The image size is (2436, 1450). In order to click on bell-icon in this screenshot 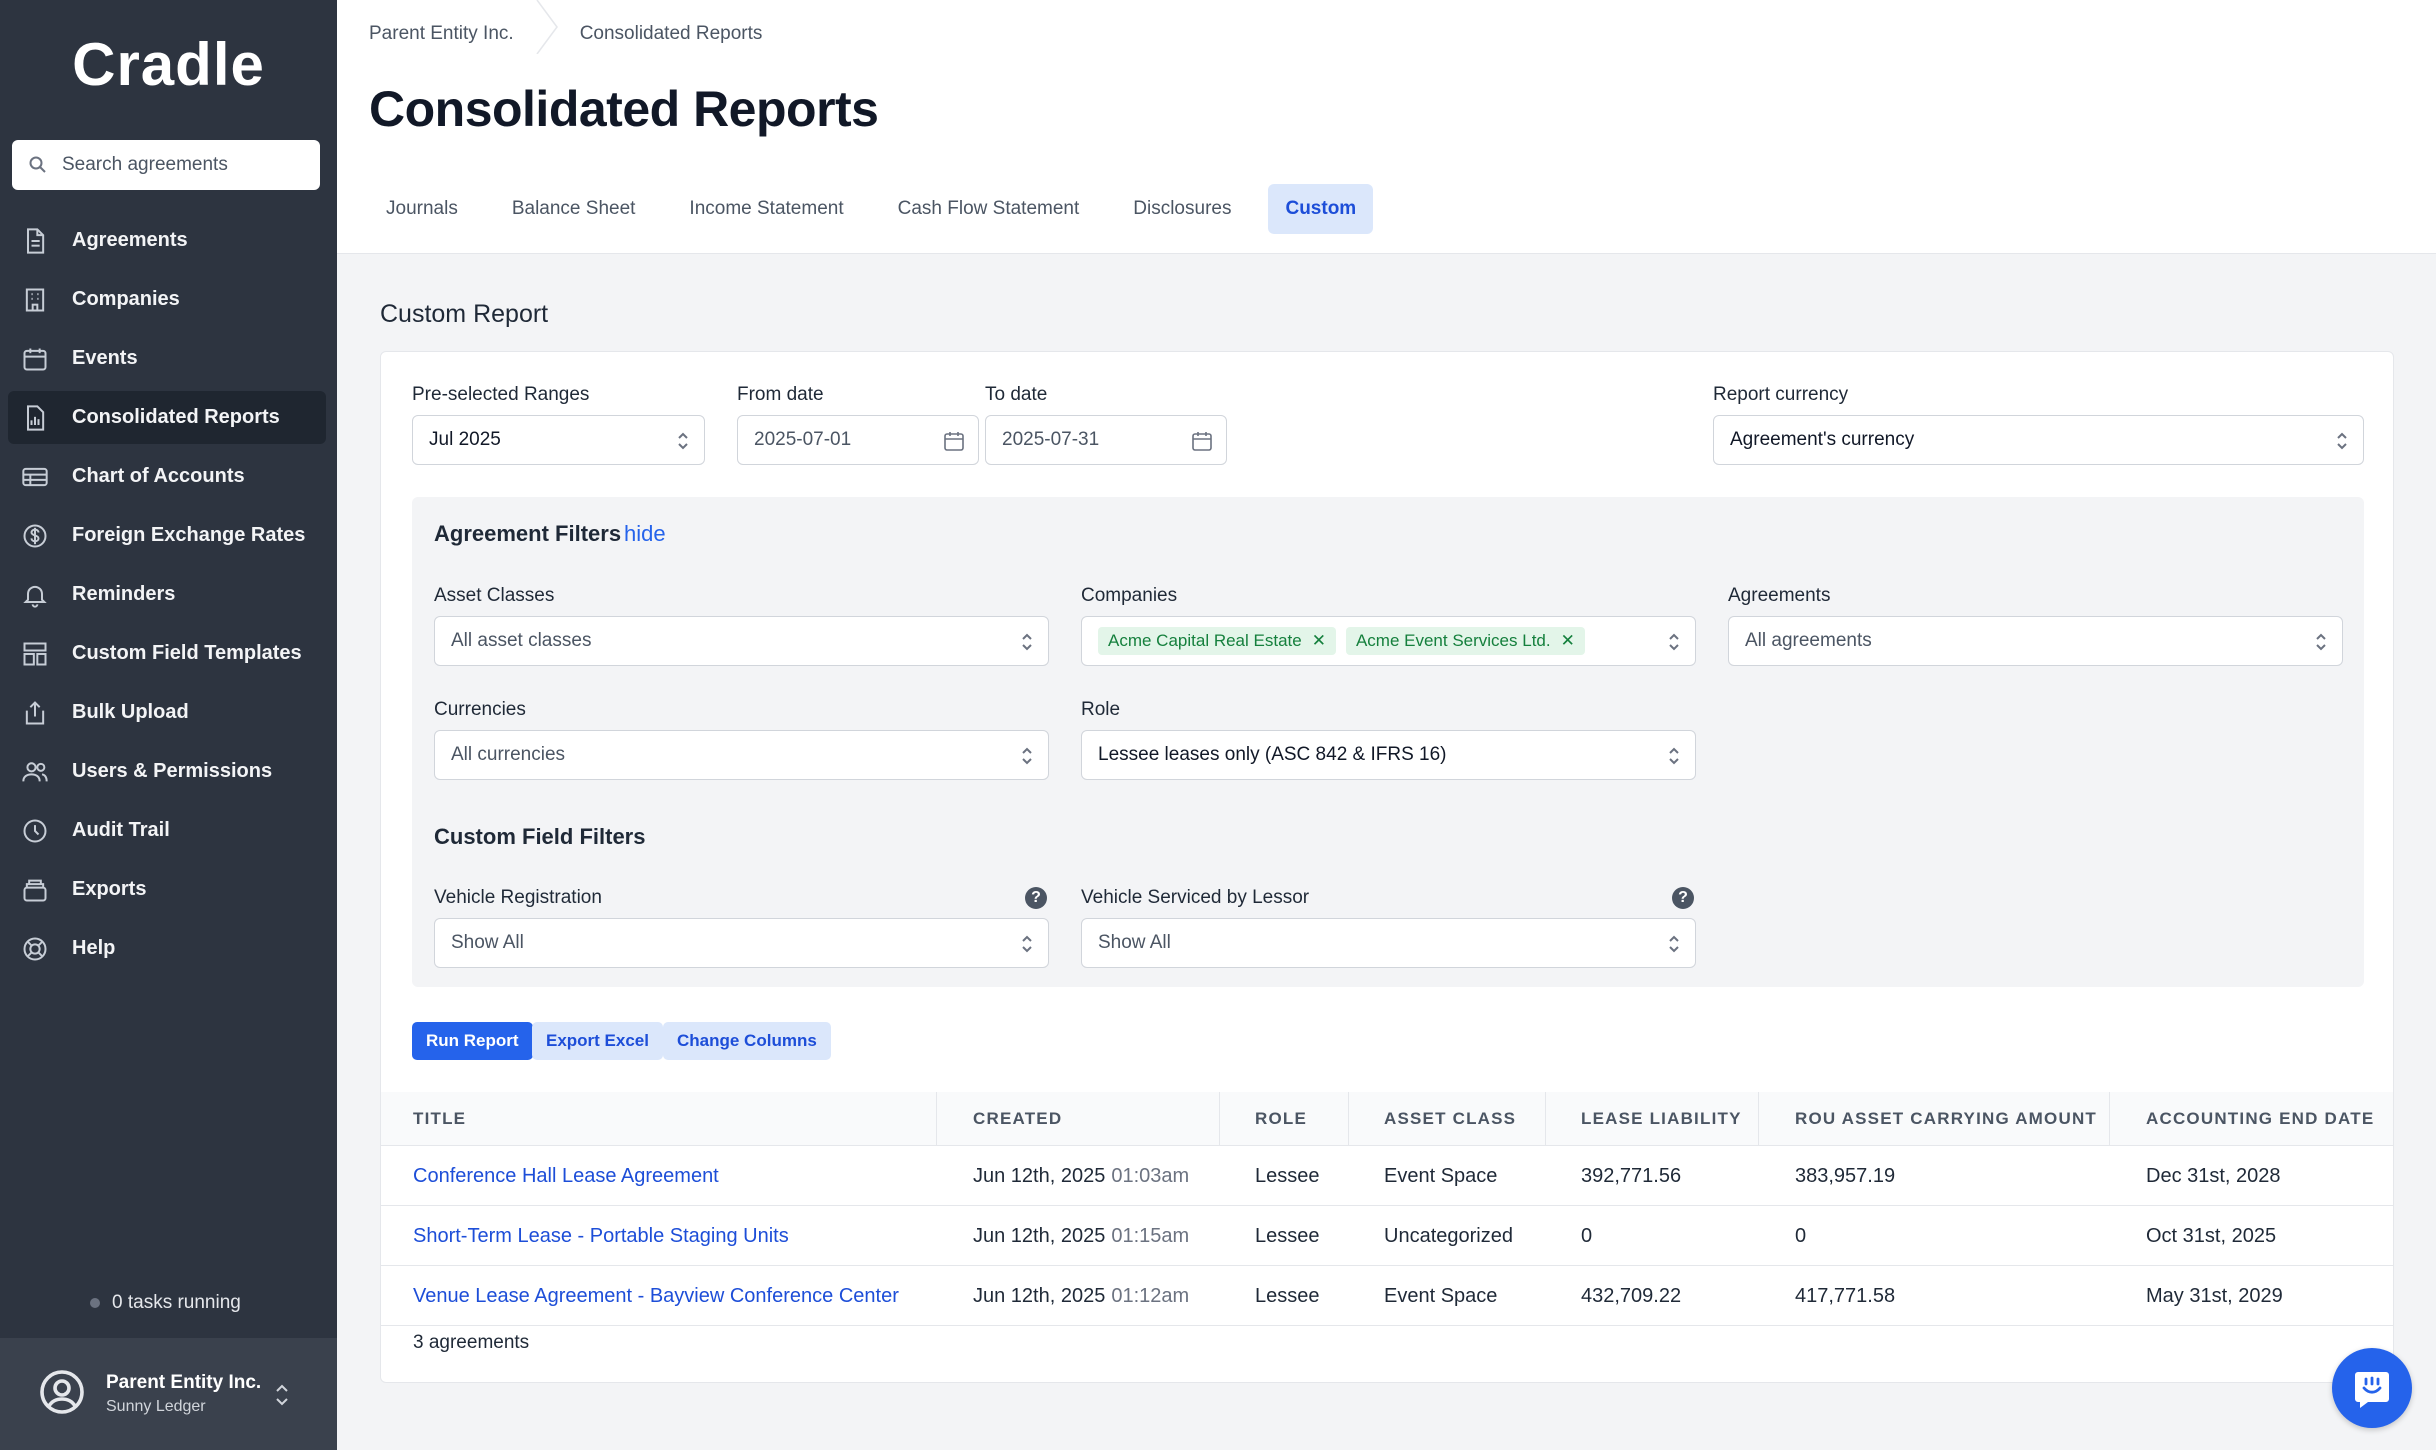, I will do `click(35, 595)`.